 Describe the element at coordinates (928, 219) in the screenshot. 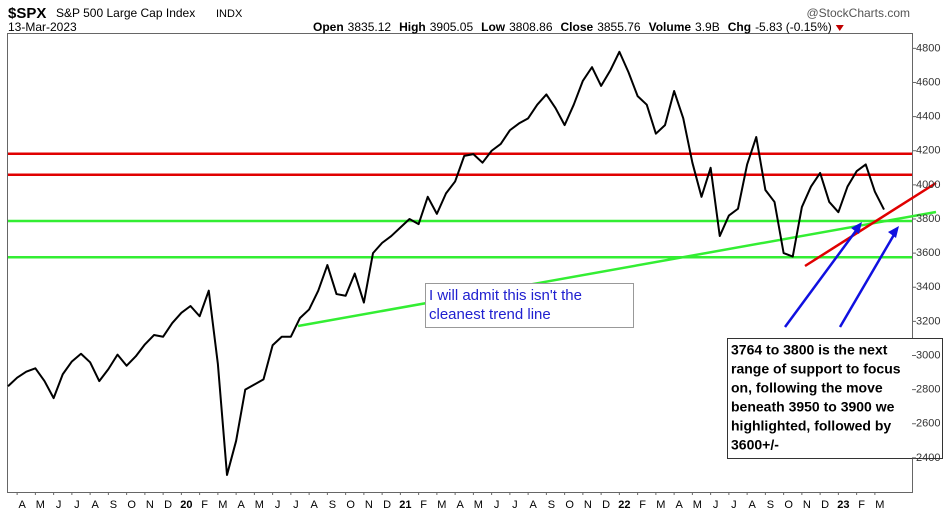

I see `y-tick-label: 3800` at that location.